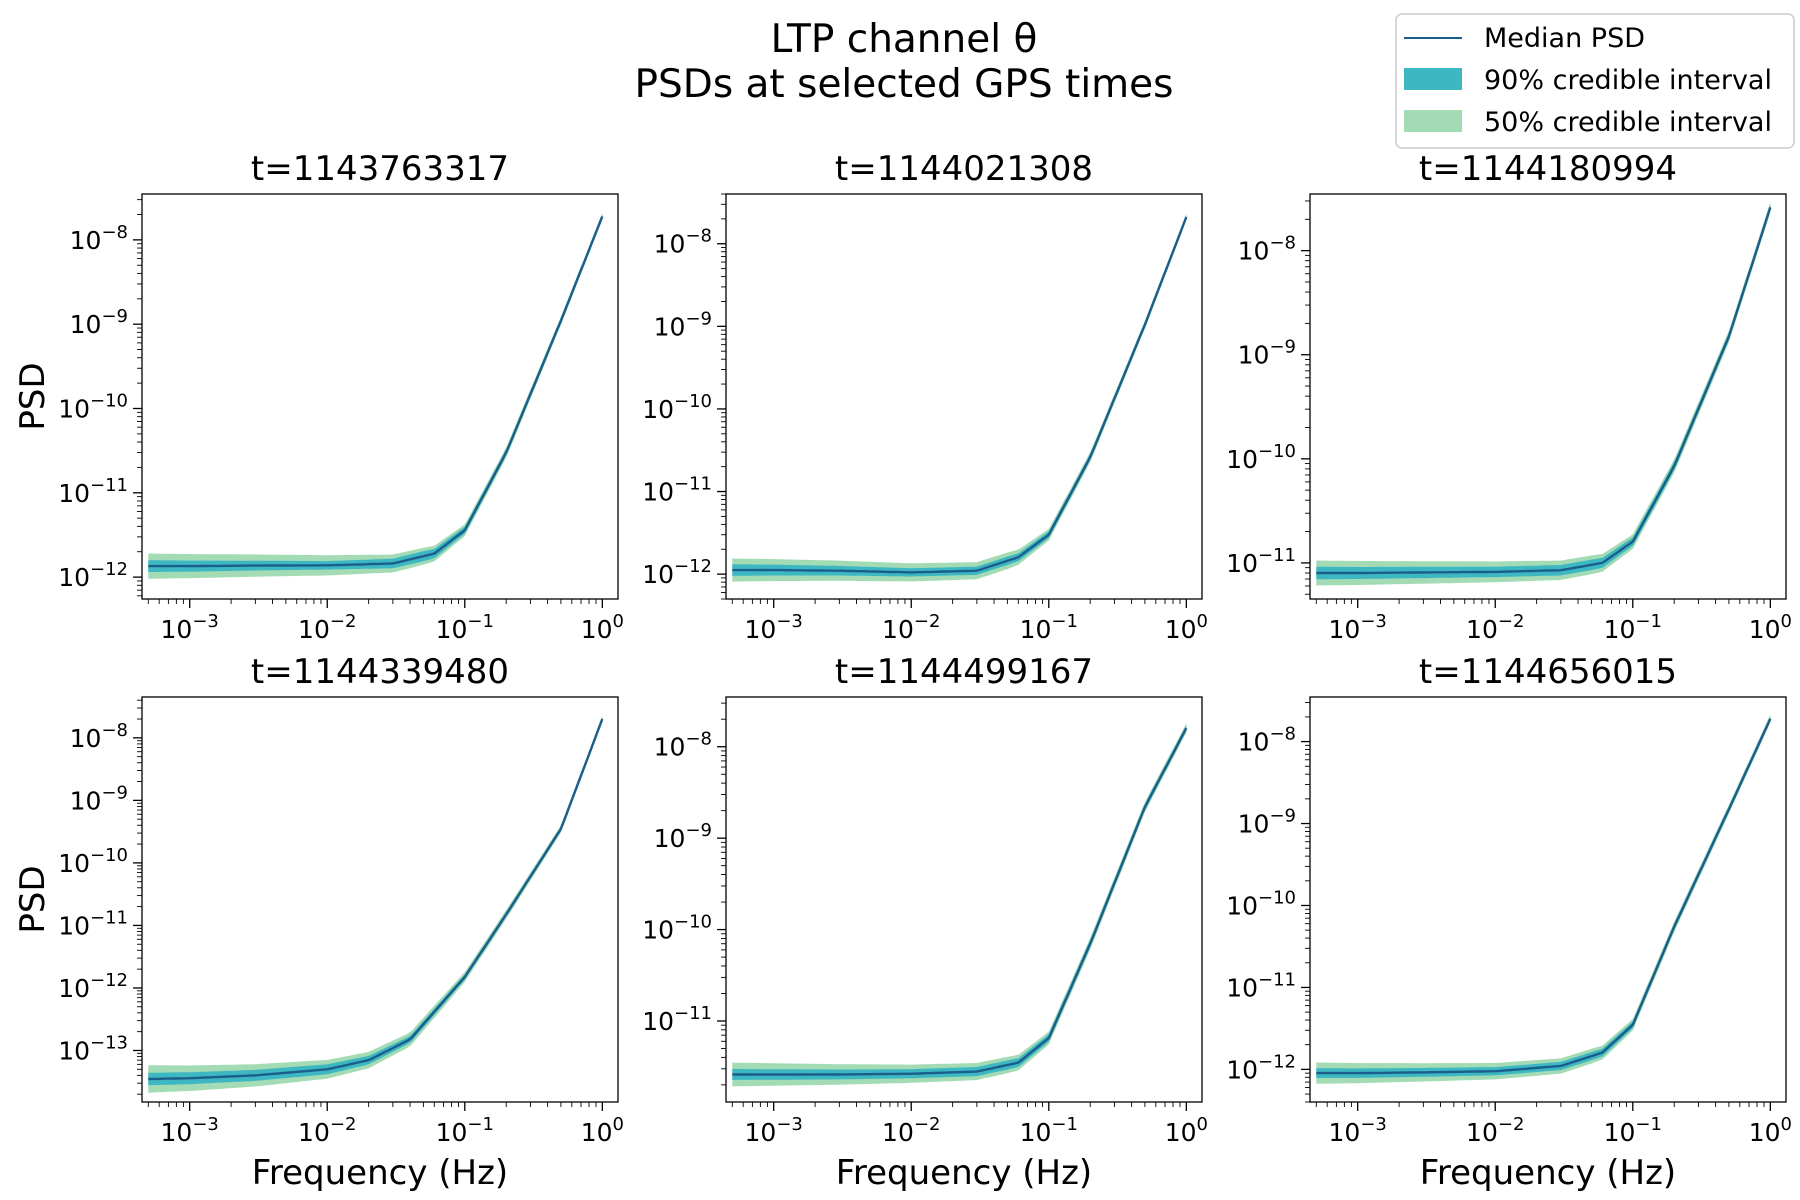  I want to click on legend-ci90-label: 90% credible interval, so click(1628, 80).